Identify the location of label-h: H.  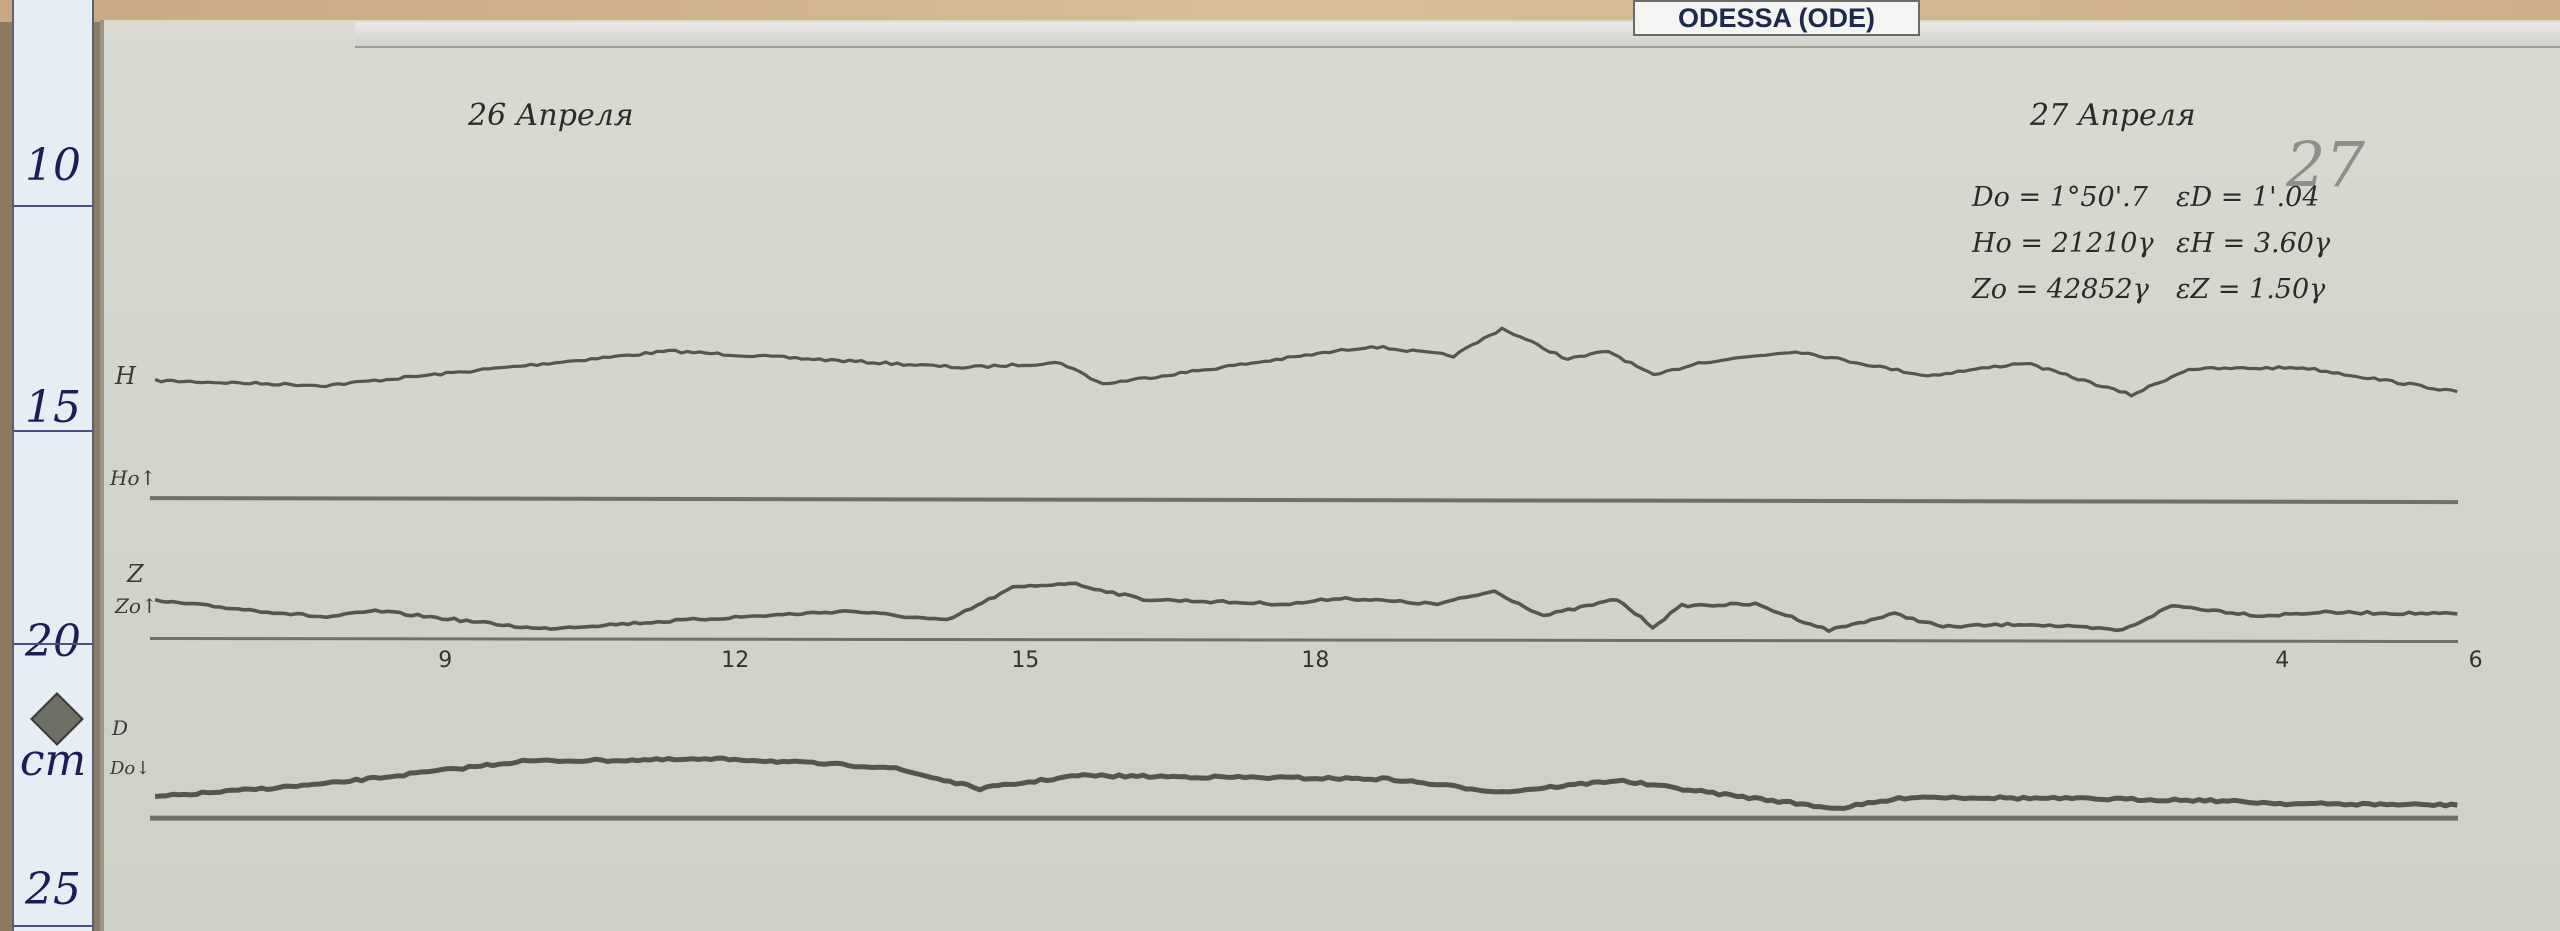
(125, 376).